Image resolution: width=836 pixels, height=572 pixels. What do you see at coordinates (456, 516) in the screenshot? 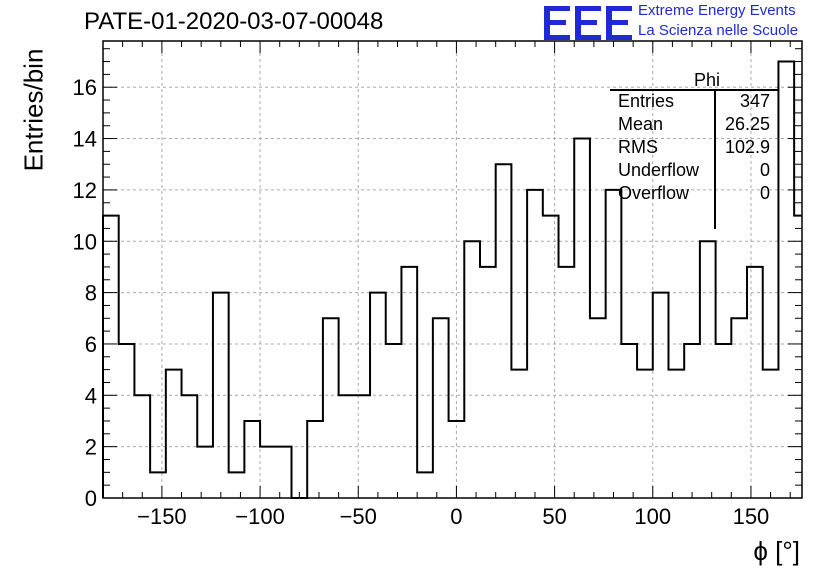
I see `x-tick-label: 0` at bounding box center [456, 516].